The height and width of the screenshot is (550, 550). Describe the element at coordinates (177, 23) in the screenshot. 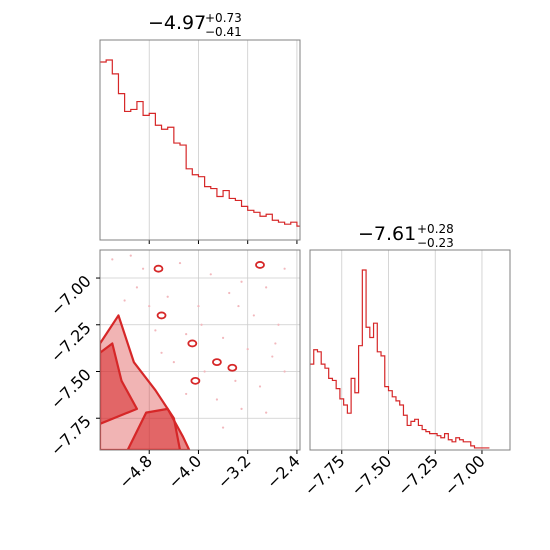

I see `title-param-1-value: −4.97` at that location.